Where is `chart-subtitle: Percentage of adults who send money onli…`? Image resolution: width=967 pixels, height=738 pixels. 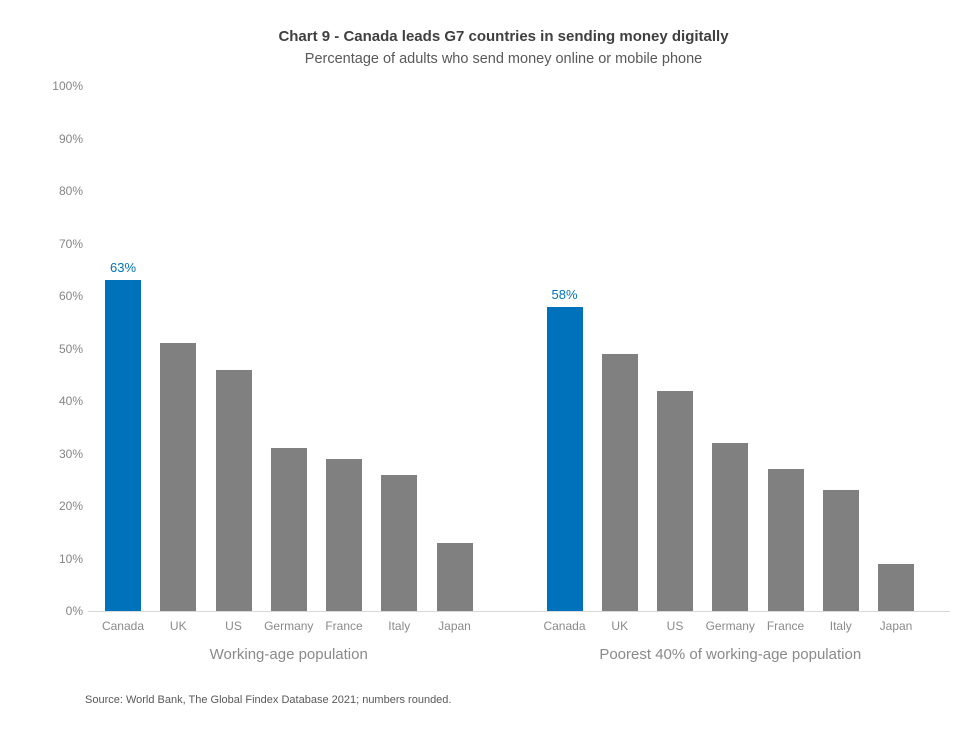
chart-subtitle: Percentage of adults who send money onli… is located at coordinates (503, 59).